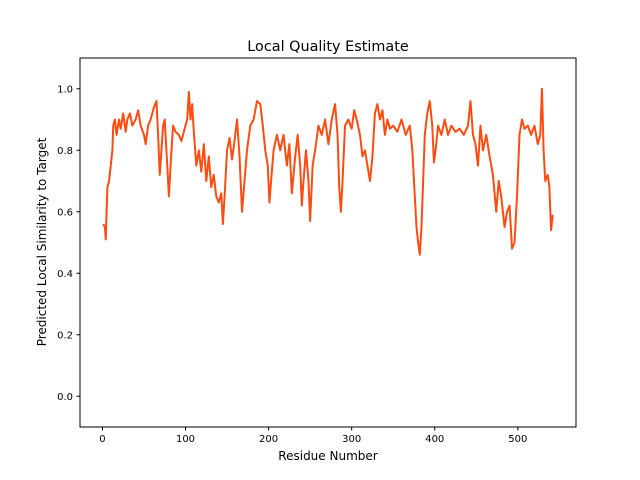  What do you see at coordinates (65, 397) in the screenshot?
I see `y-tick-label: 0.0` at bounding box center [65, 397].